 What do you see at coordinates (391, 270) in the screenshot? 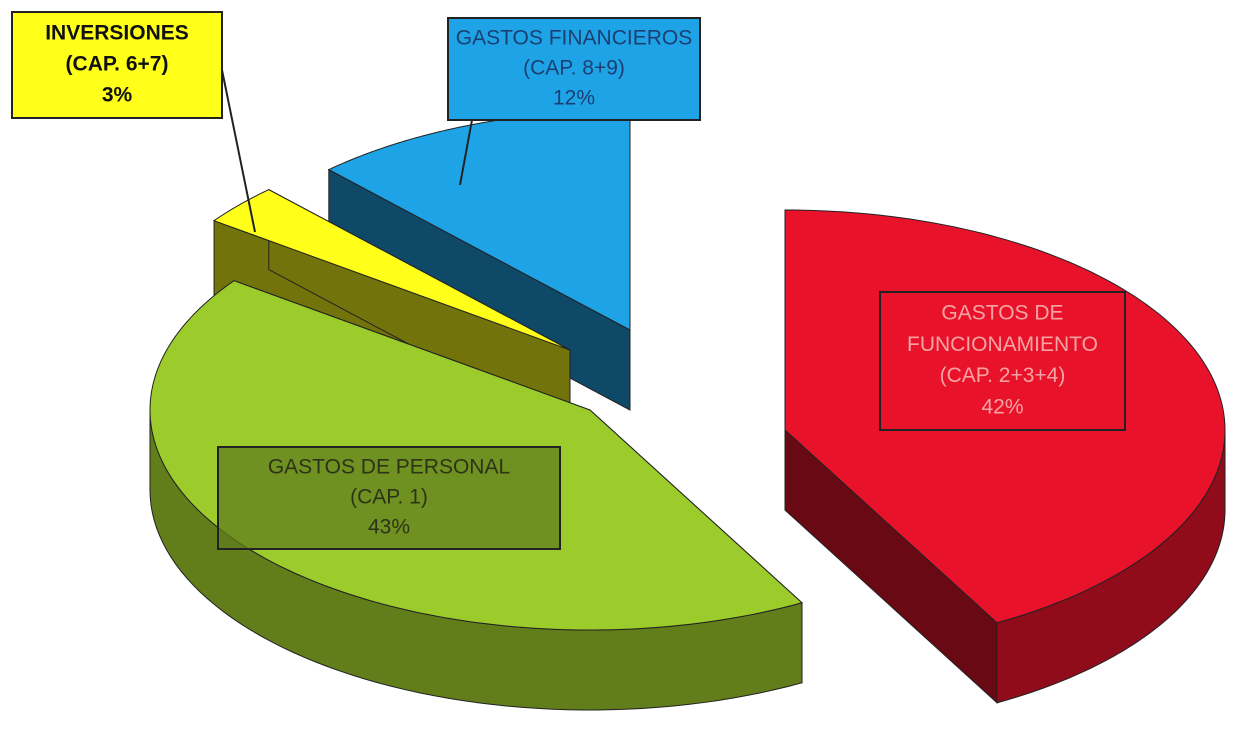
I see `slice` at bounding box center [391, 270].